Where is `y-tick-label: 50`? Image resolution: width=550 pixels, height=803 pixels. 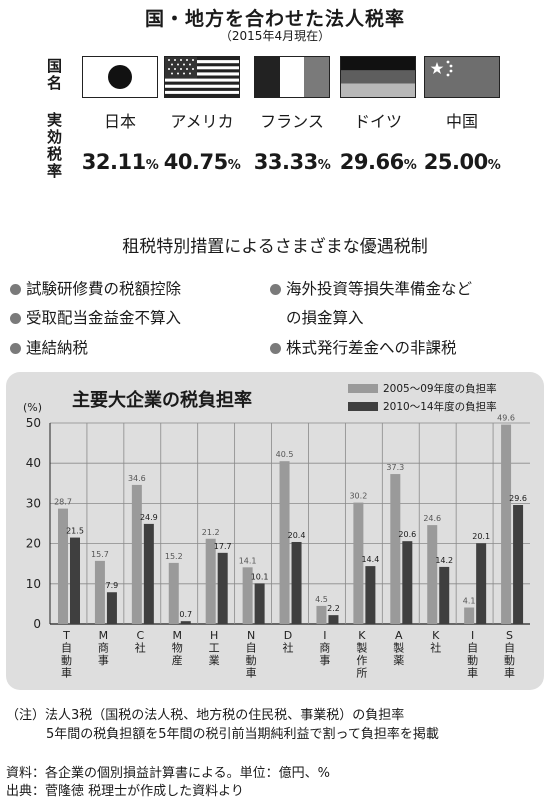
y-tick-label: 50 is located at coordinates (33, 423).